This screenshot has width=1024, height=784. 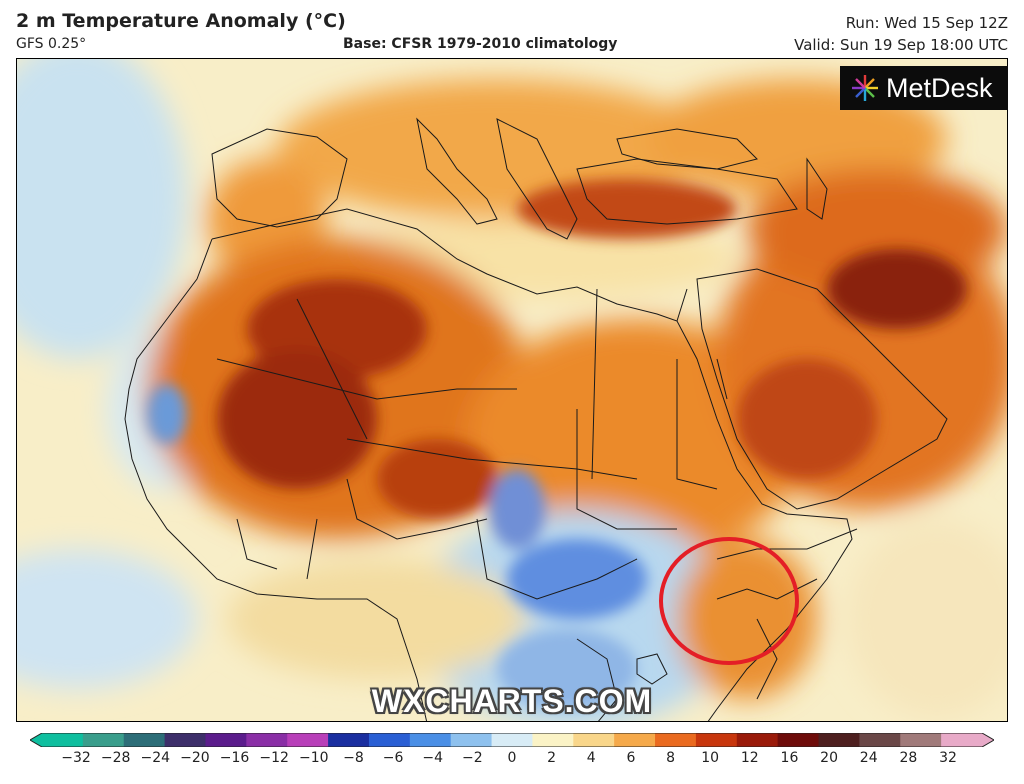 What do you see at coordinates (274, 758) in the screenshot?
I see `colorbar-tick-label: −12` at bounding box center [274, 758].